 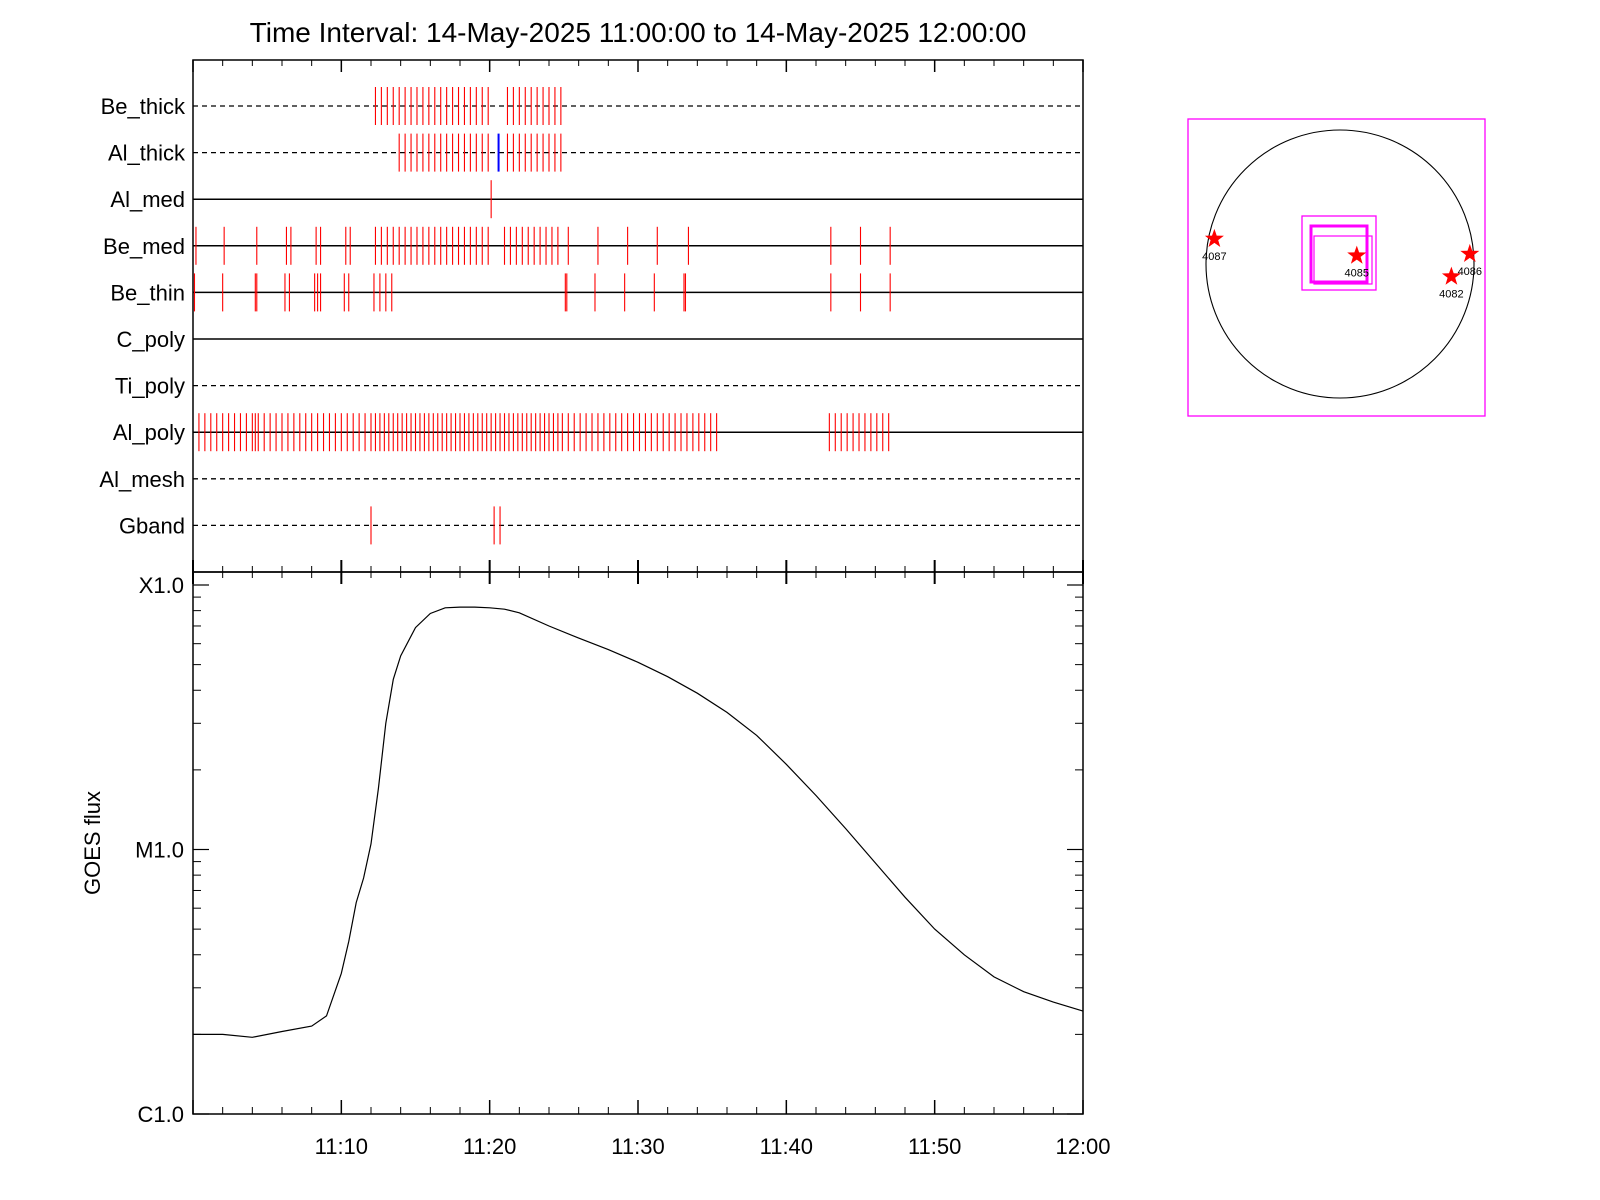 I want to click on y-tick-label: X1.0, so click(x=161, y=585).